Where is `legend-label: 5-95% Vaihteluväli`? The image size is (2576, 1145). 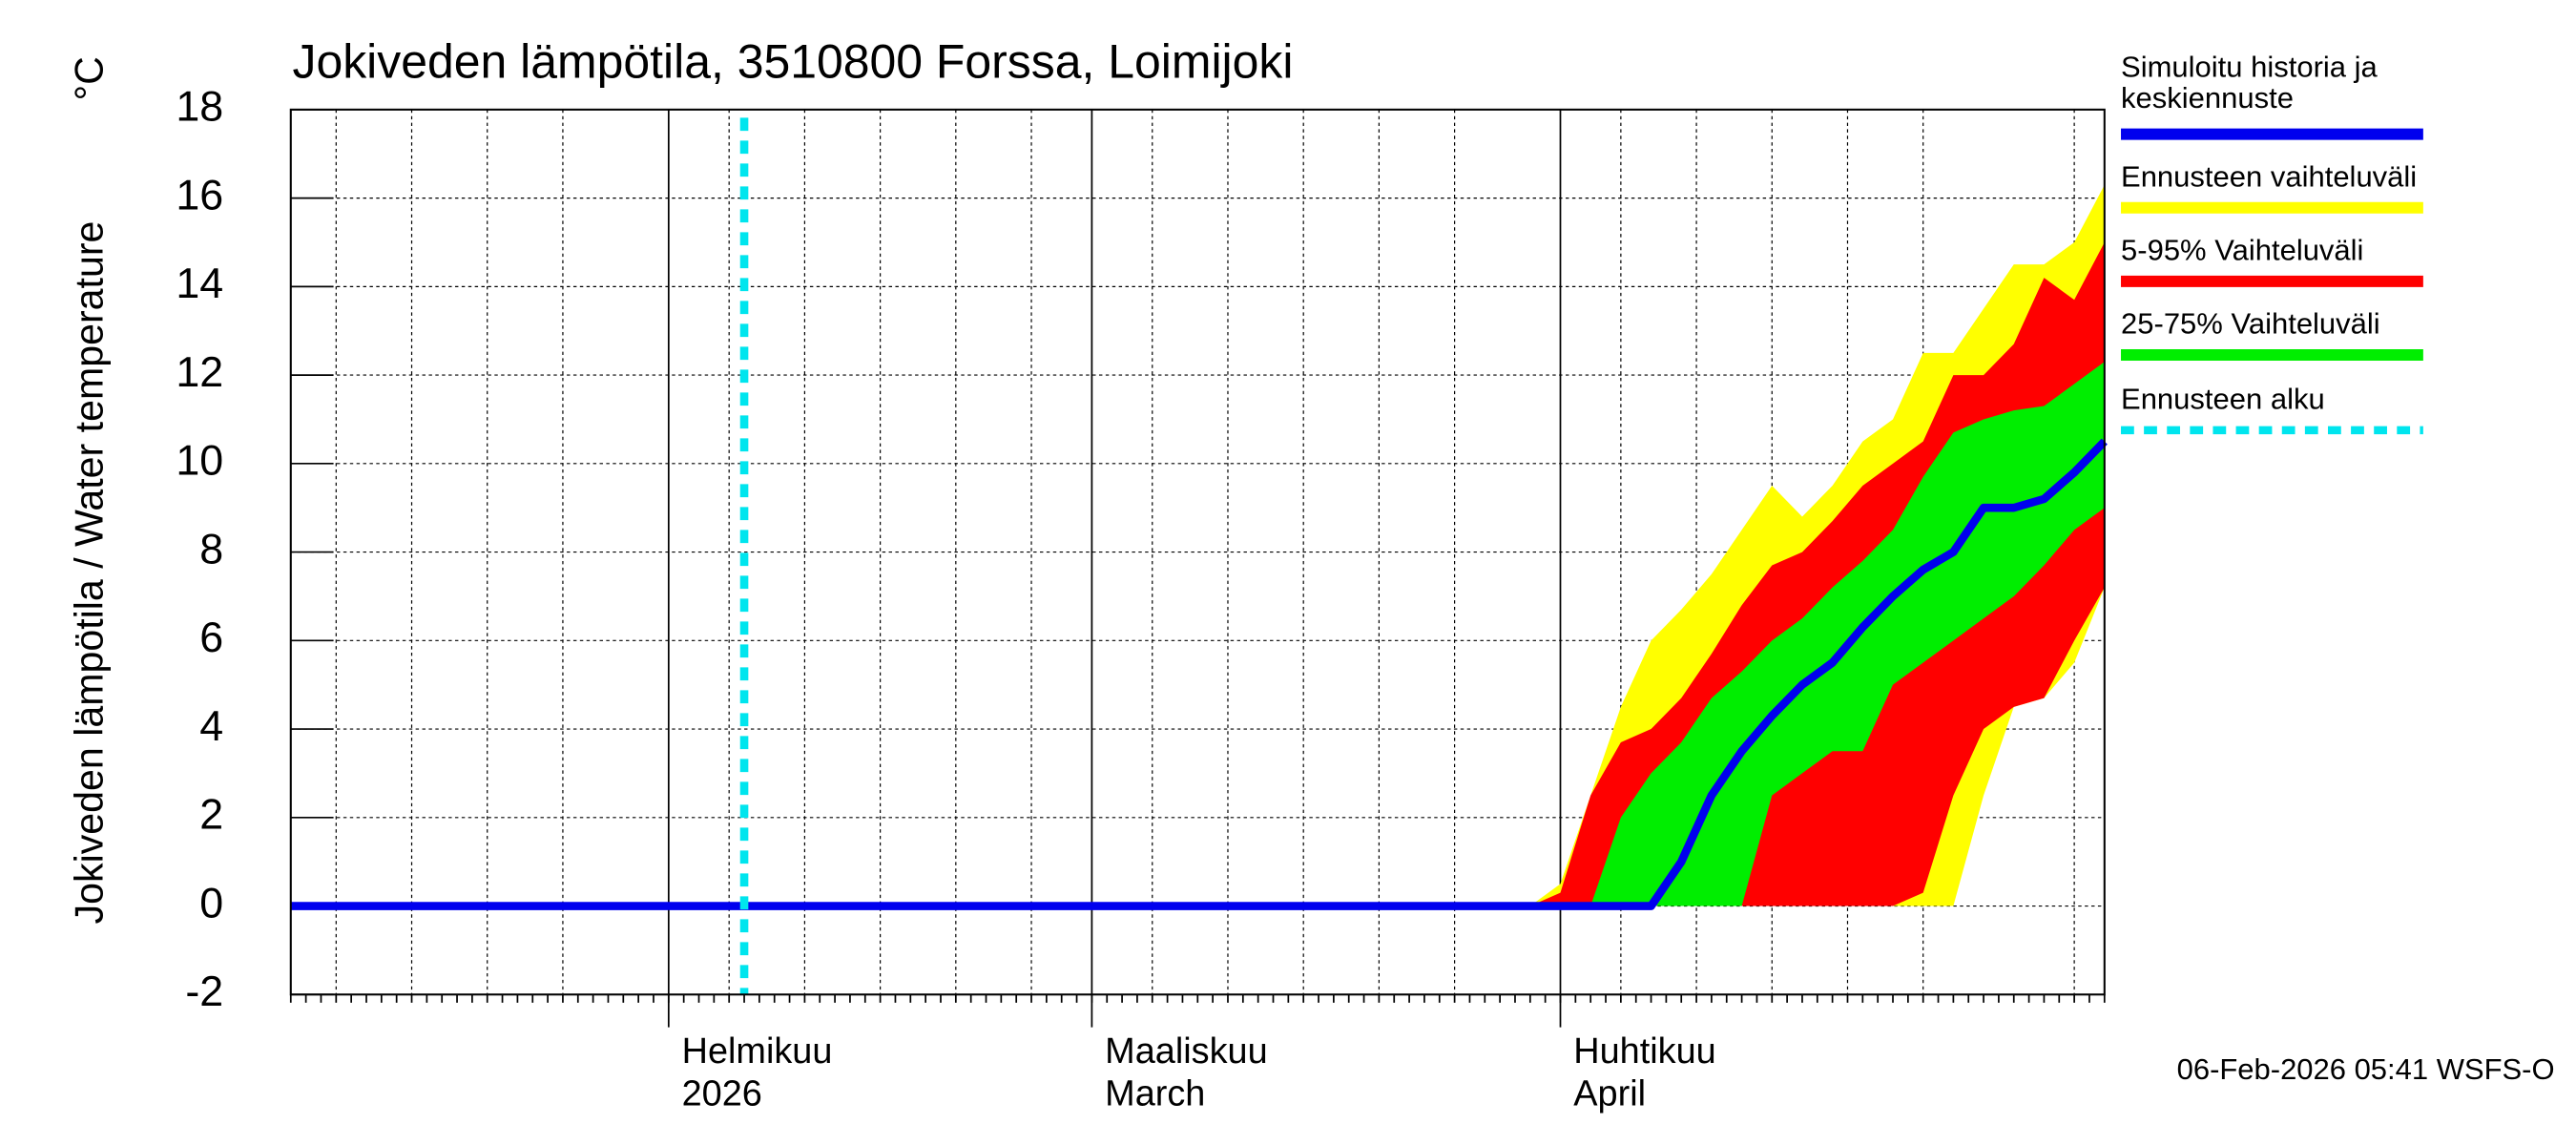
legend-label: 5-95% Vaihteluväli is located at coordinates (2242, 251).